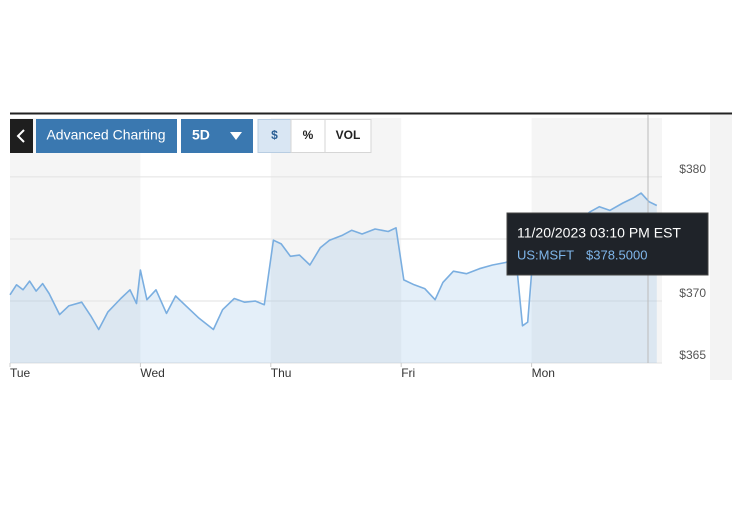  I want to click on range-label: 5D, so click(201, 135).